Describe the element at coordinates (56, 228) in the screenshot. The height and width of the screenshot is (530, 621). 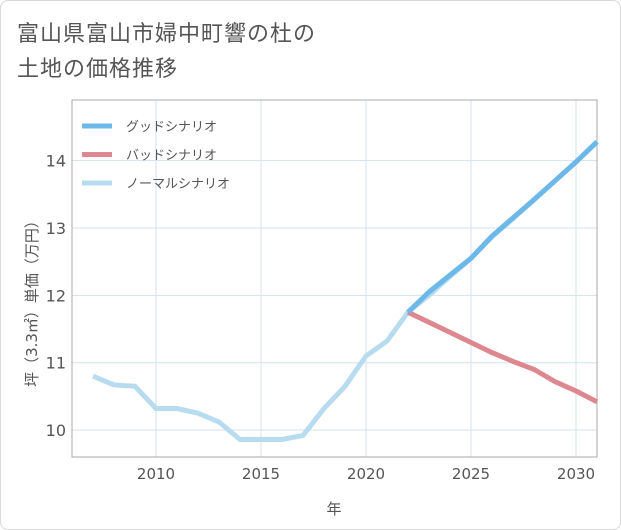
I see `y-tick-label-13: 13` at that location.